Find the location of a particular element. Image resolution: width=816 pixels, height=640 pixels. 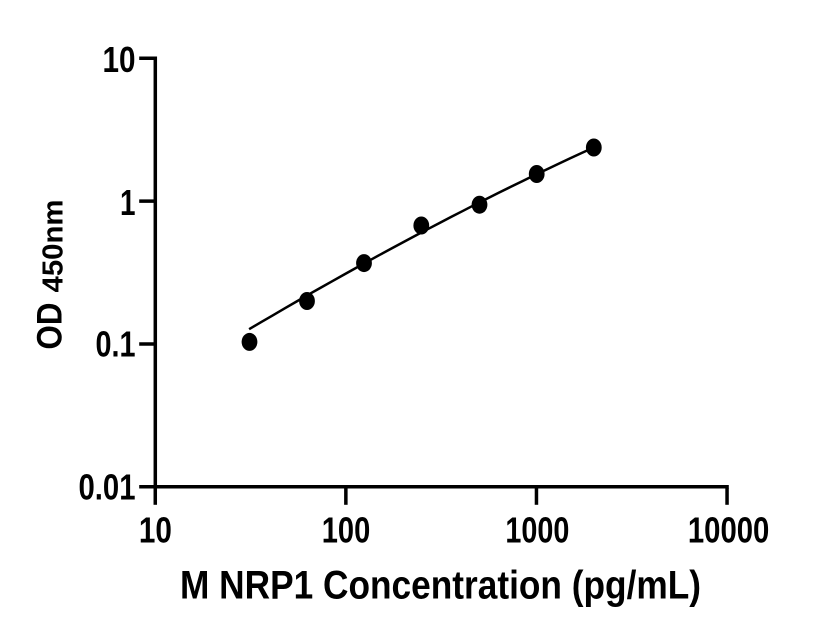

svg-text: OD is located at coordinates (50, 326).